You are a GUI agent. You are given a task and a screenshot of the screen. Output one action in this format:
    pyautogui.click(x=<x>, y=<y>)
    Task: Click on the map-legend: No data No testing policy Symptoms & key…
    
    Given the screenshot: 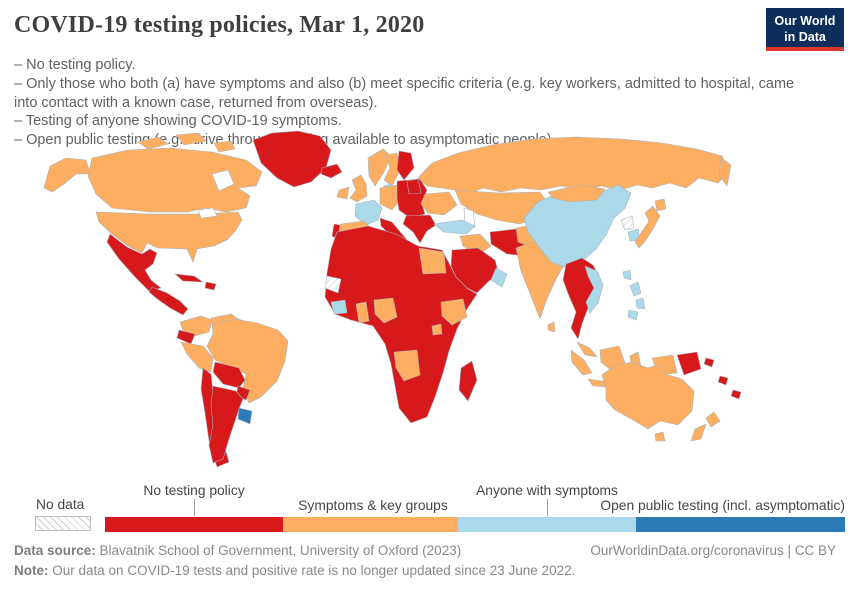 What is the action you would take?
    pyautogui.click(x=425, y=509)
    